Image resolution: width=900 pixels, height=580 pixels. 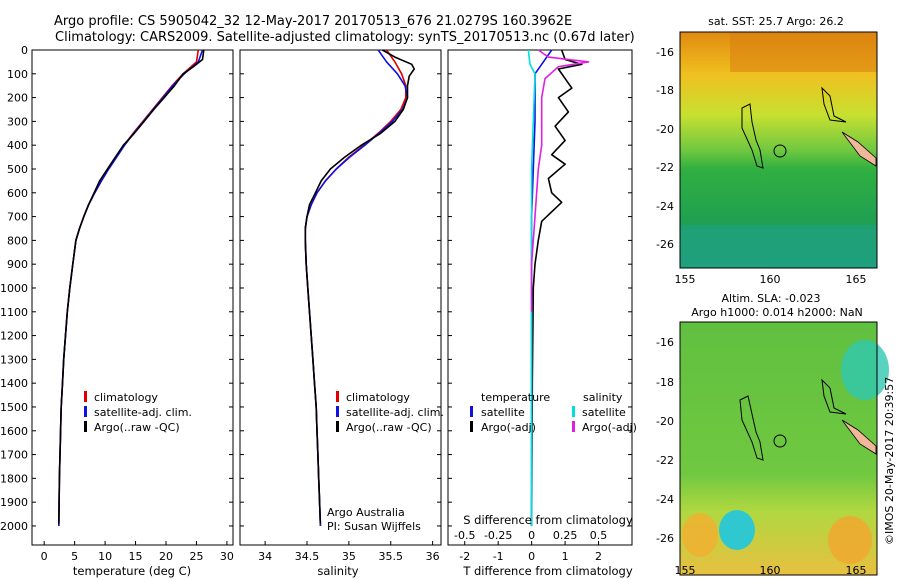 What do you see at coordinates (665, 129) in the screenshot?
I see `sst-ytick: -20` at bounding box center [665, 129].